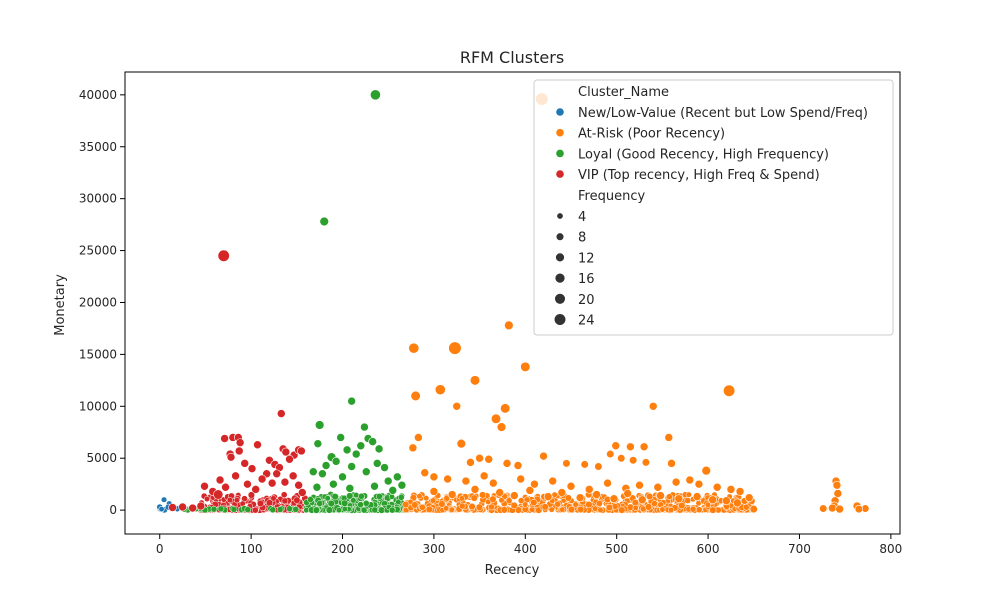 The image size is (1000, 604). Describe the element at coordinates (586, 279) in the screenshot. I see `legend-size-label: 16` at that location.